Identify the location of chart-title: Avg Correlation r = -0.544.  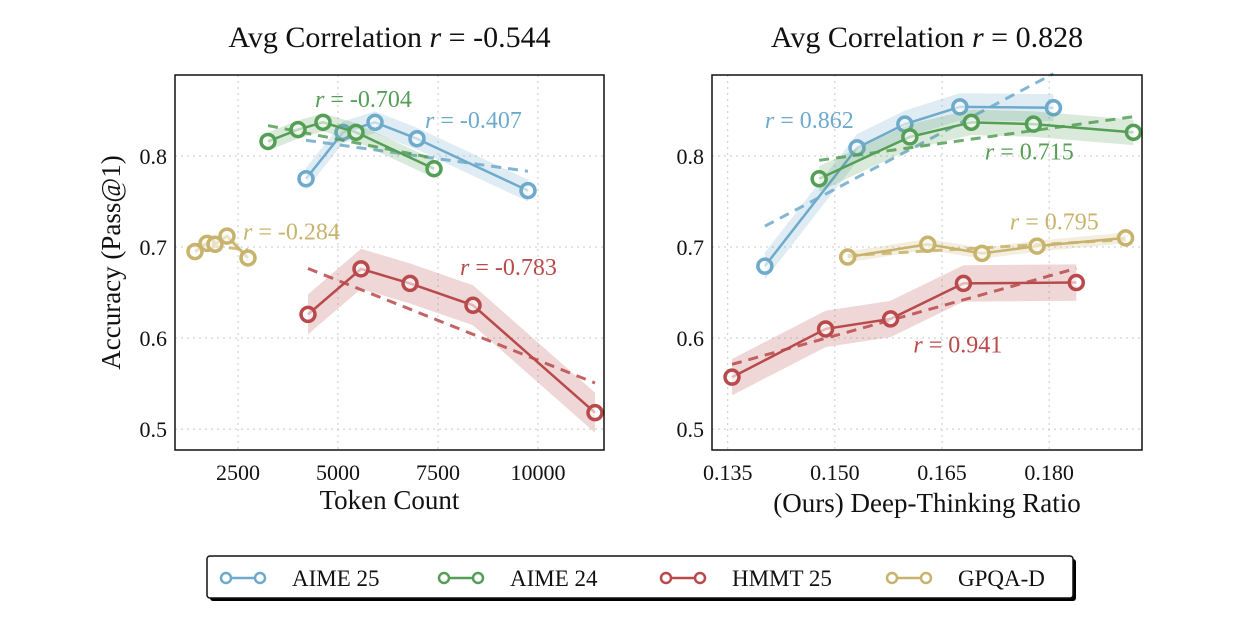
(389, 37).